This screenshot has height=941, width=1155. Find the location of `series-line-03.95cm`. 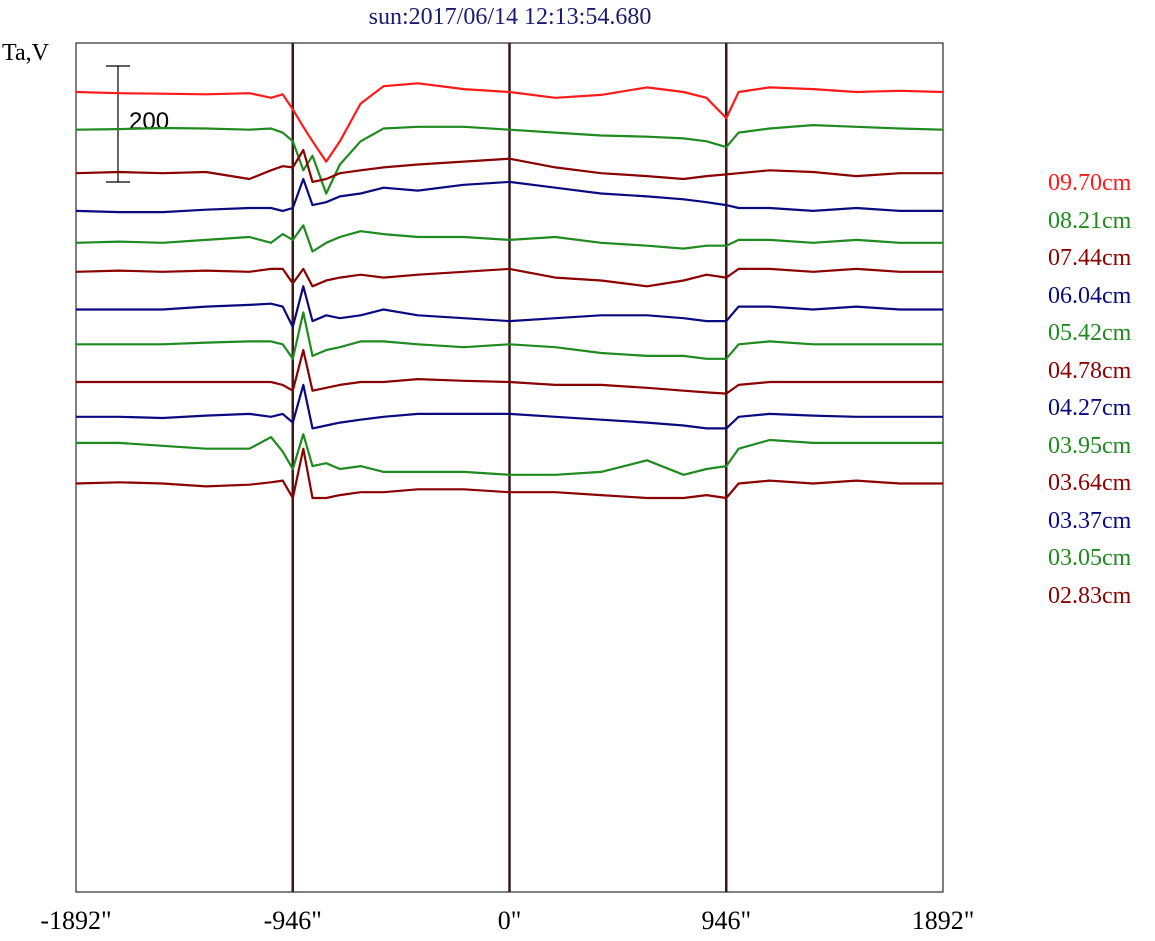

series-line-03.95cm is located at coordinates (509, 335).